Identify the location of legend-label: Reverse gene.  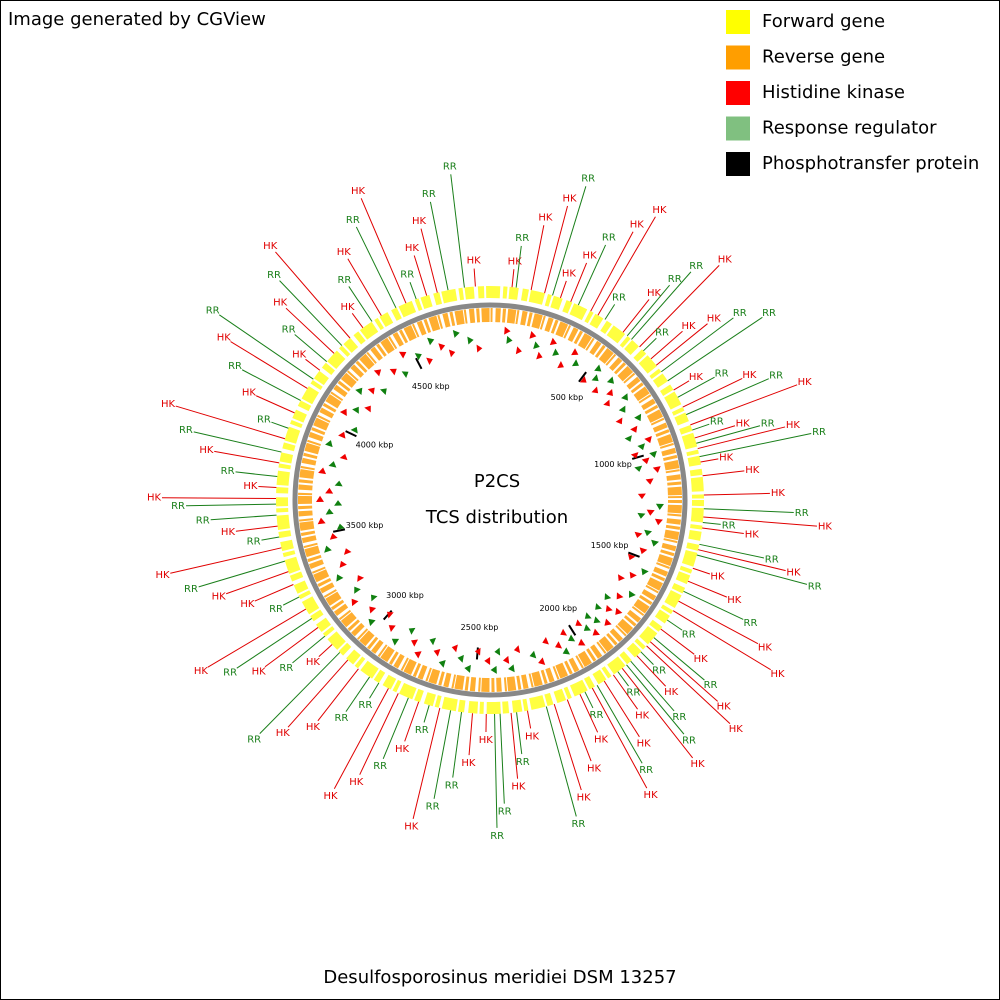
(823, 57).